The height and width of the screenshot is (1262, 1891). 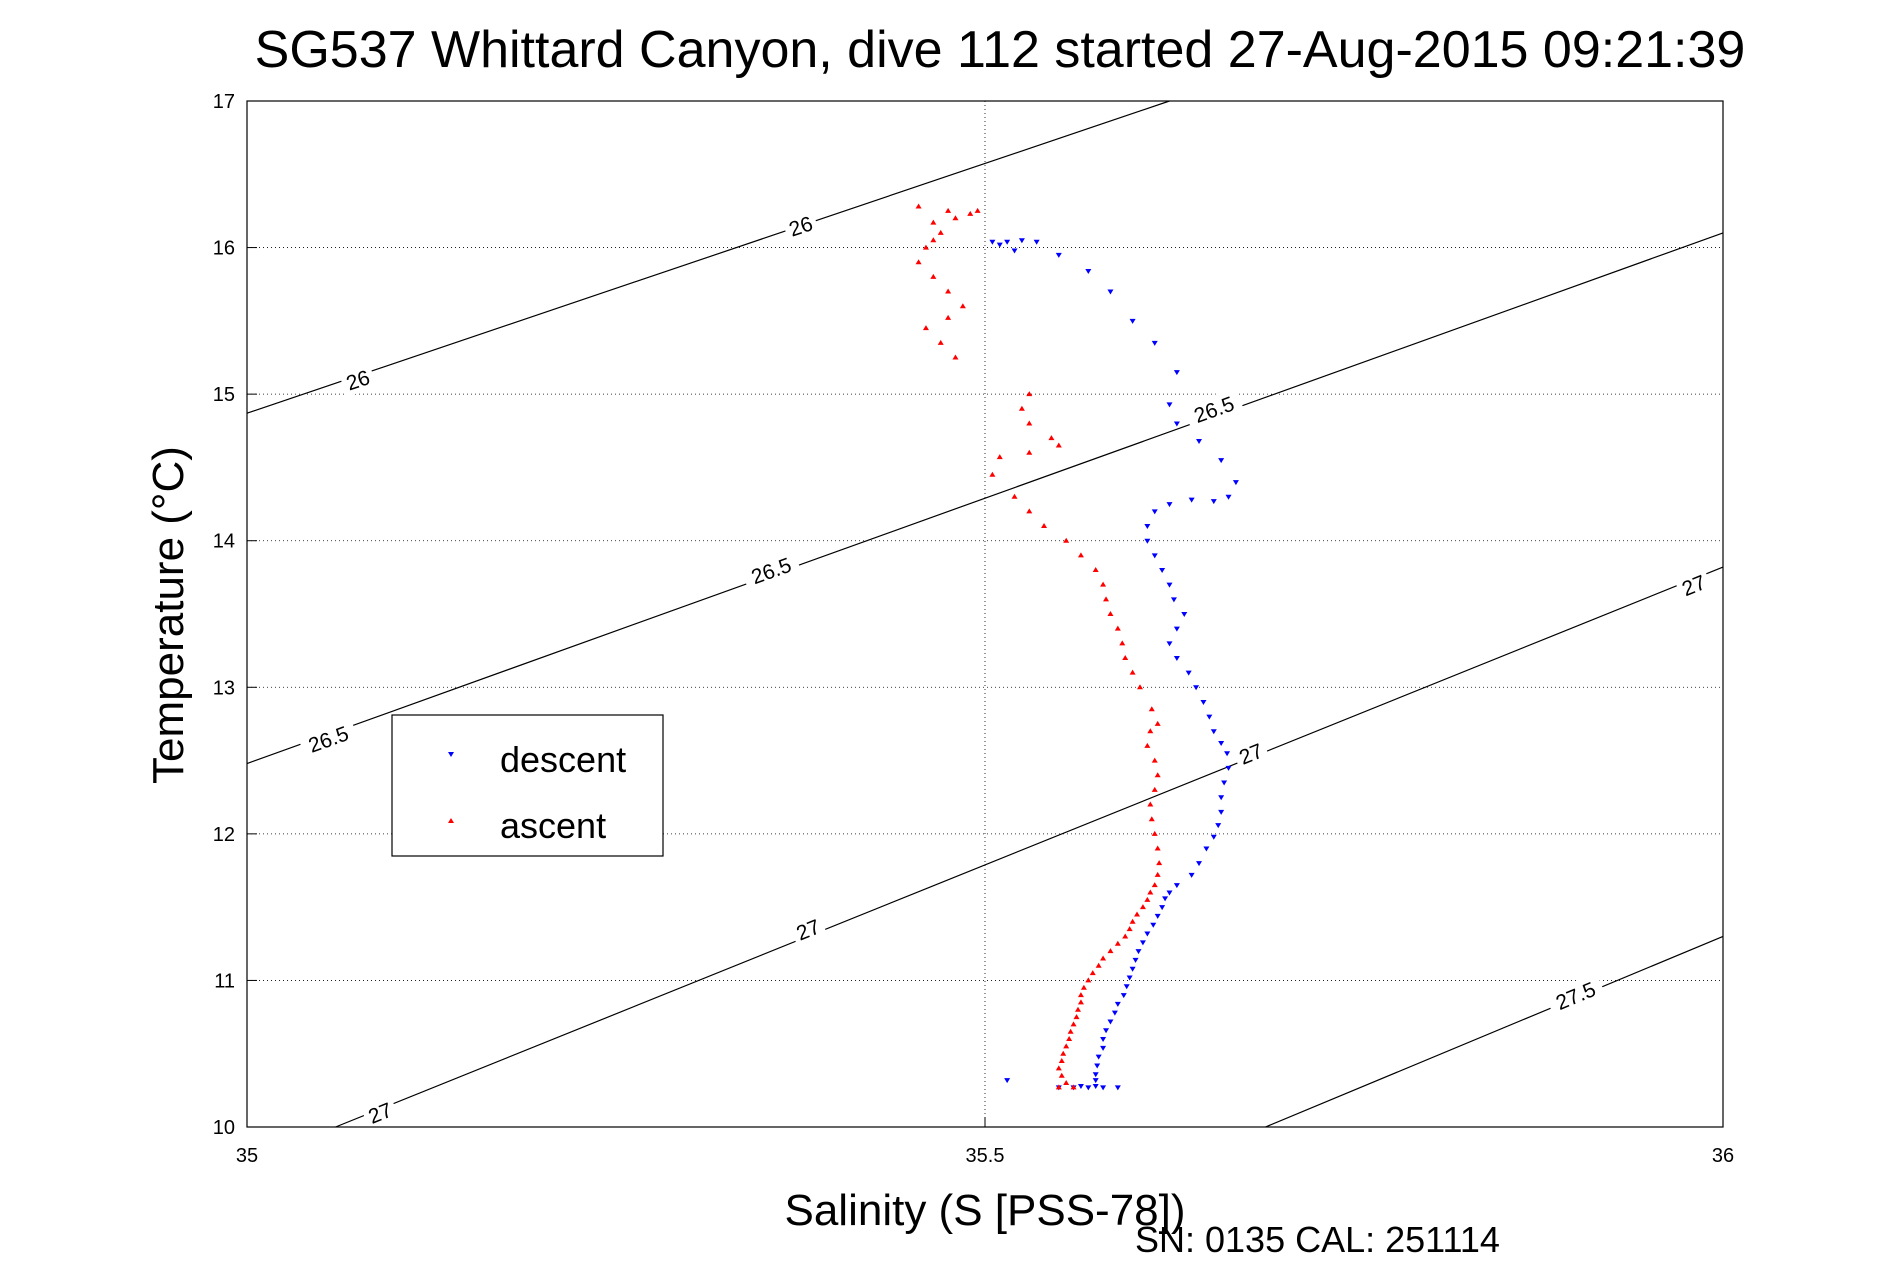 I want to click on serial-calibration-note: SN: 0135 CAL: 251114, so click(x=1317, y=1239).